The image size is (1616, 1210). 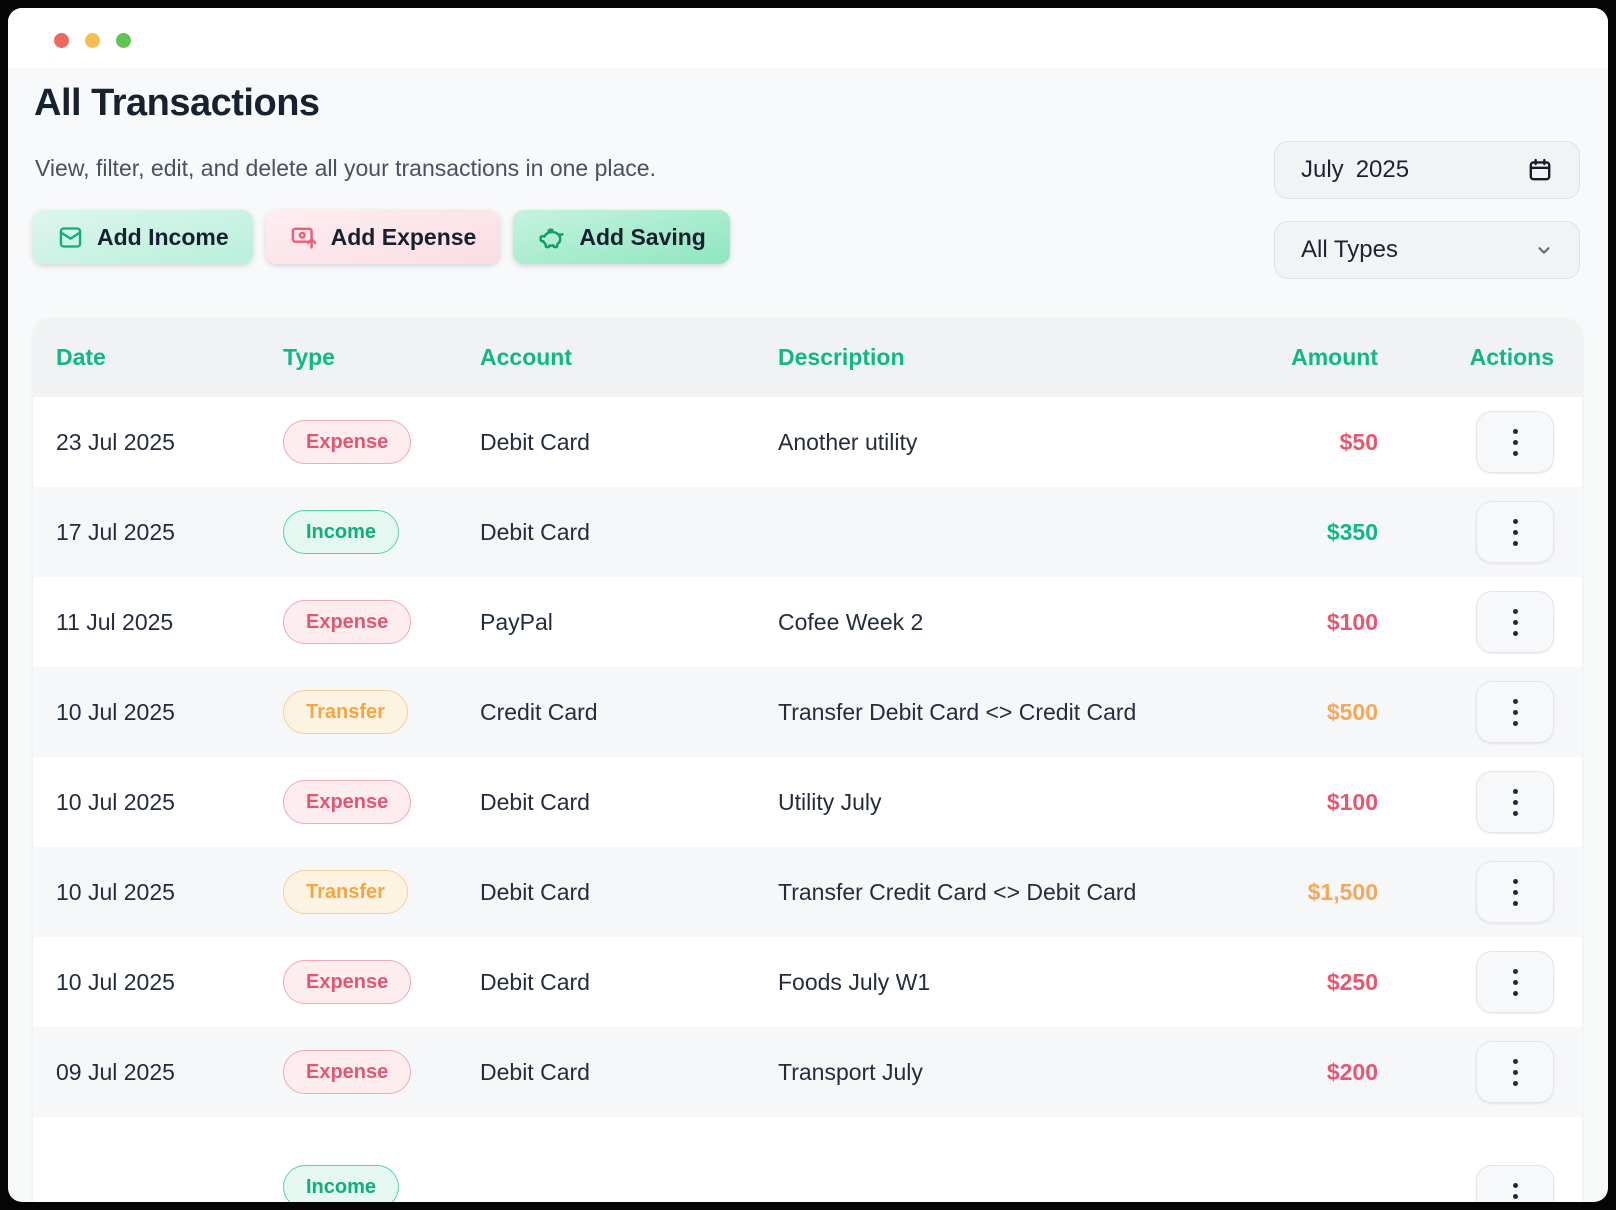 I want to click on table-row: Income, so click(x=807, y=1159).